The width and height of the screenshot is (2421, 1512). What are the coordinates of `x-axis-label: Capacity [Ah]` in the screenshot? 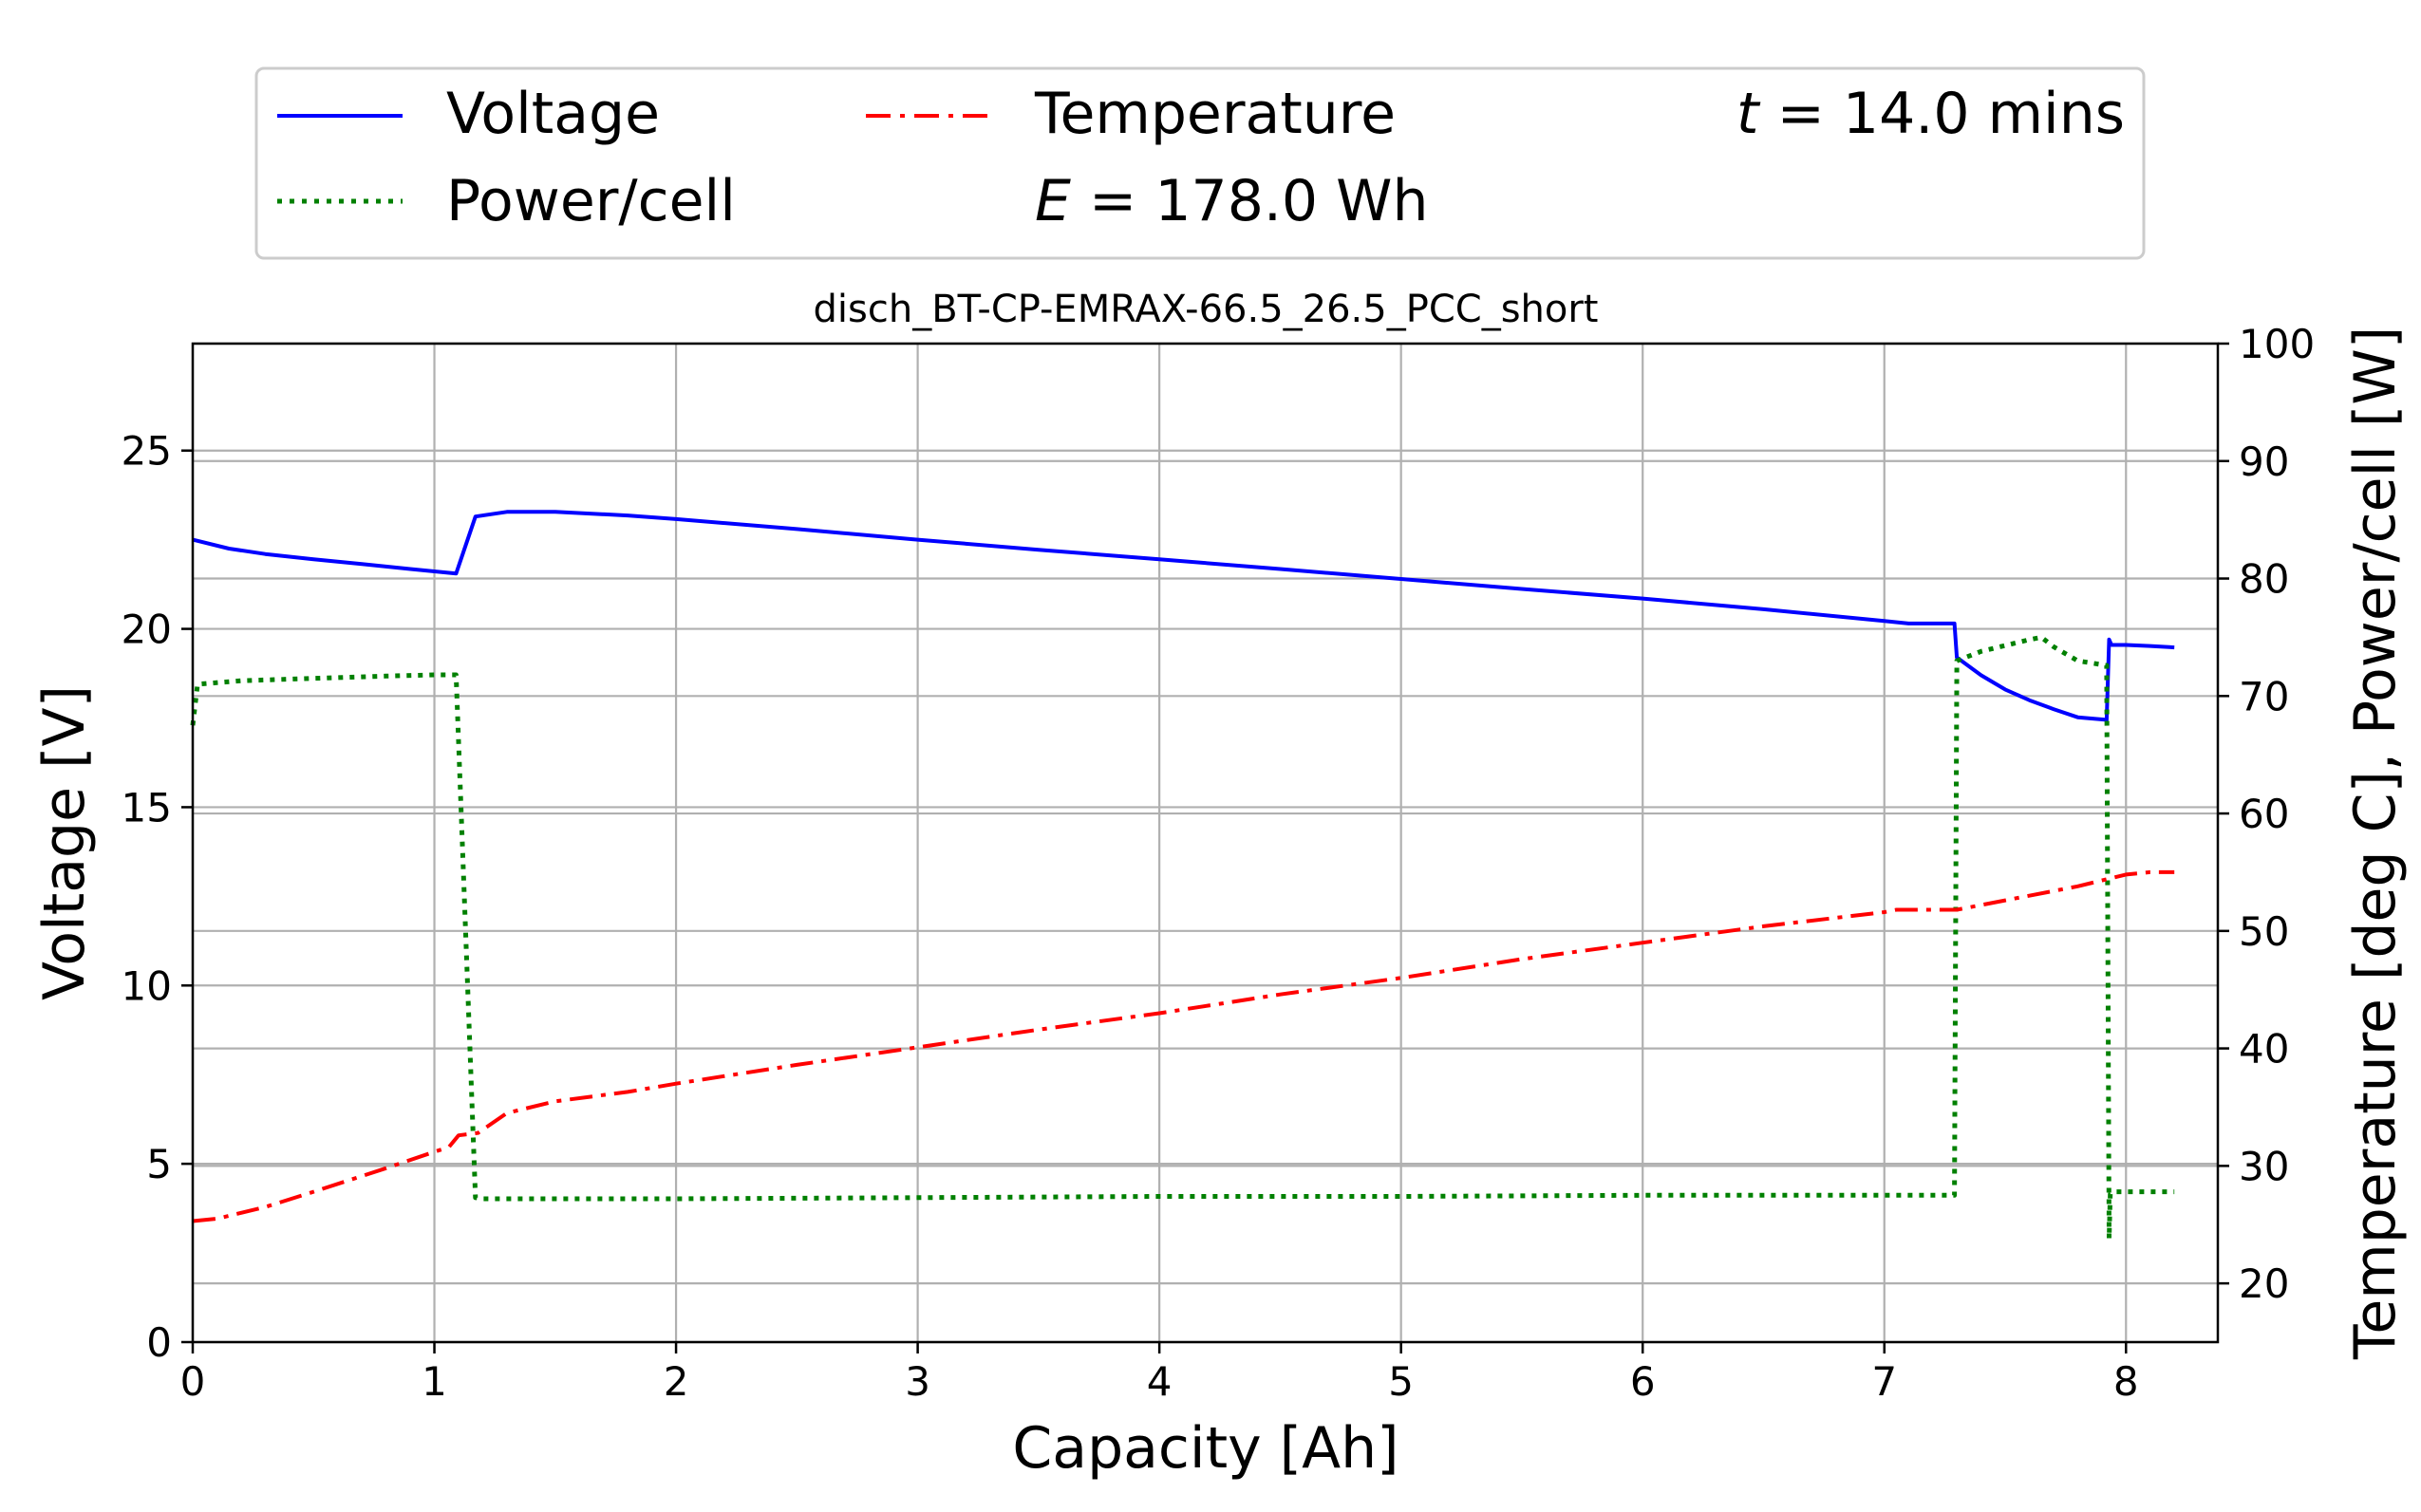 It's located at (1205, 1448).